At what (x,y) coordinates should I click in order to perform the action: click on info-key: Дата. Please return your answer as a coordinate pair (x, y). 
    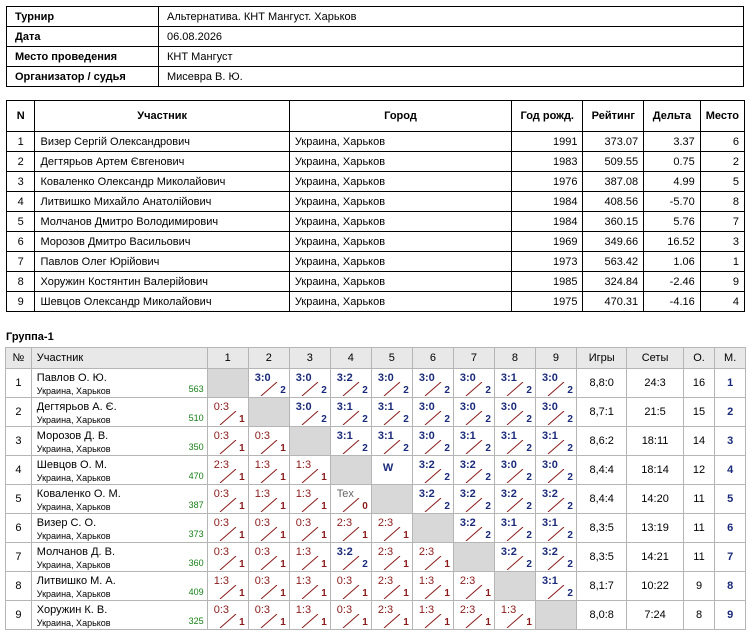
    Looking at the image, I should click on (82, 36).